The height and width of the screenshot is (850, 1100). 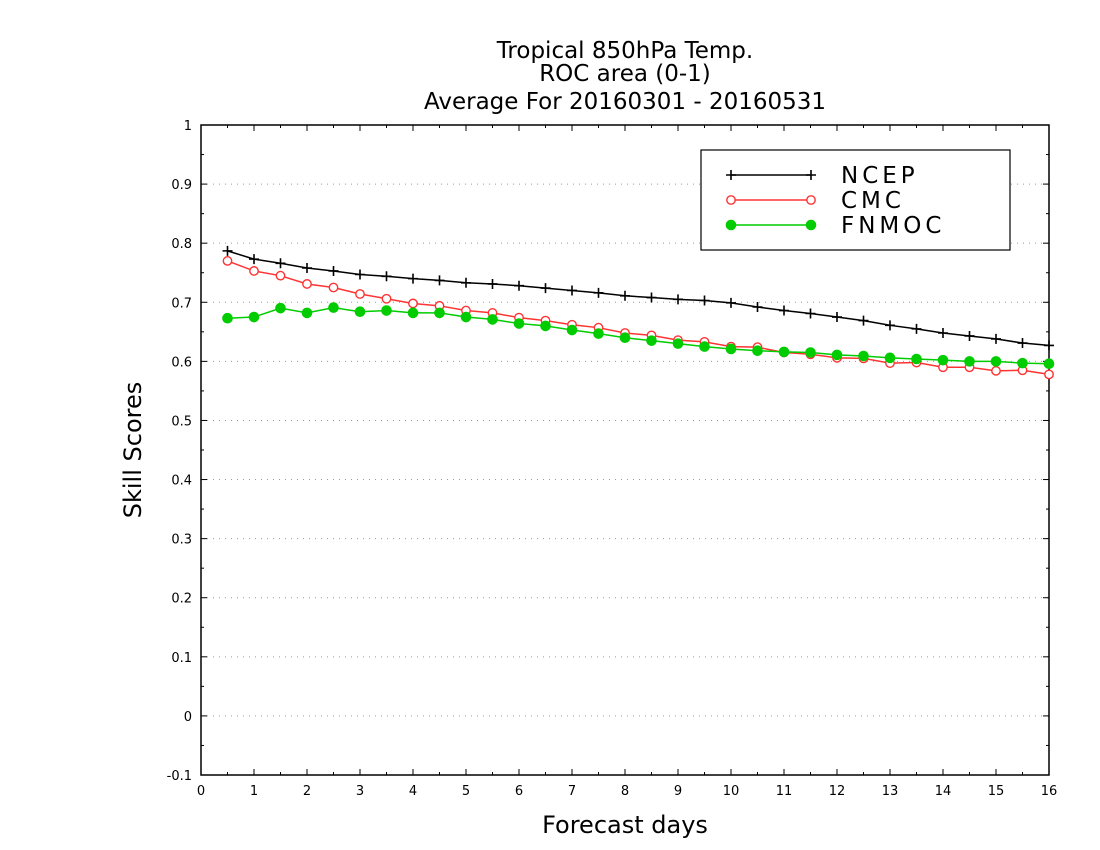 I want to click on y-tick-label: 0.5, so click(x=181, y=421).